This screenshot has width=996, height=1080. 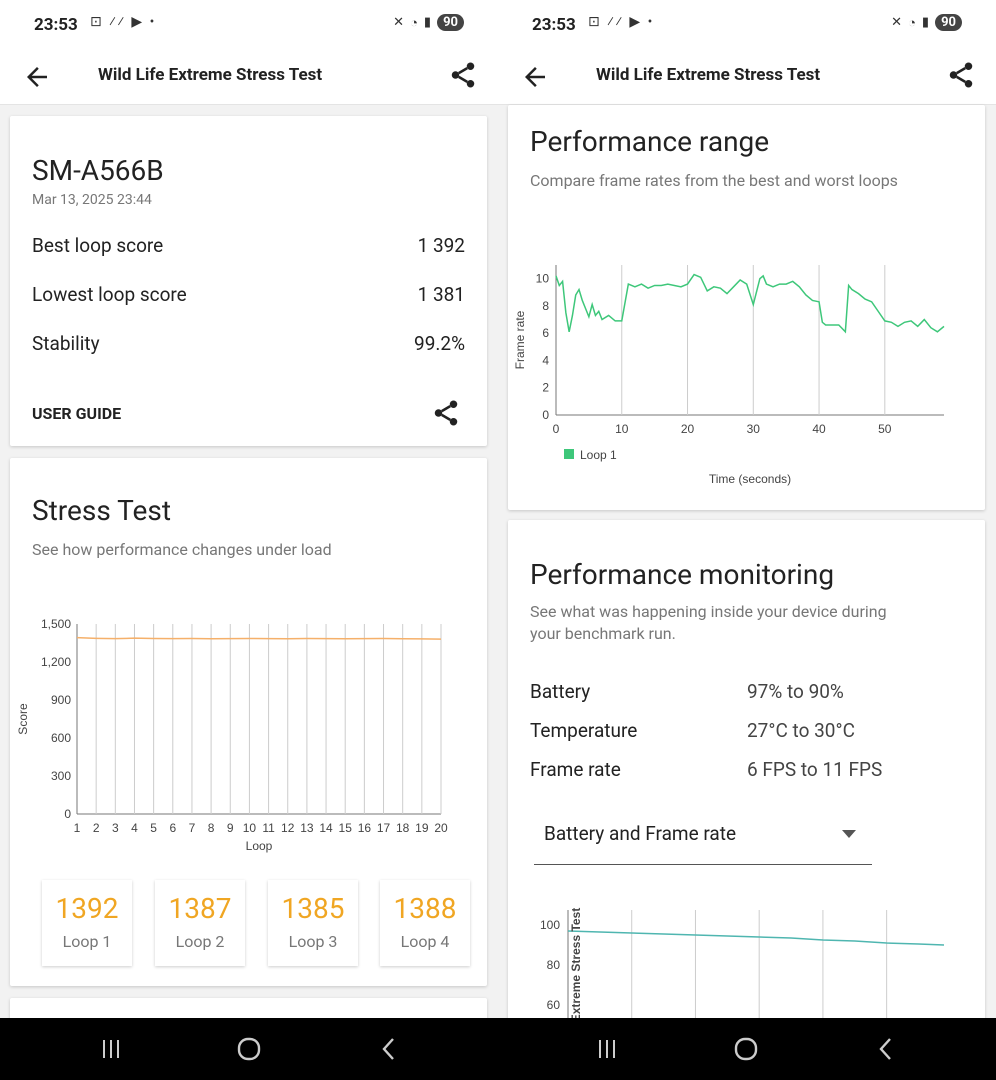 I want to click on app-bar: Wild Life Extreme Stress Test, so click(x=249, y=78).